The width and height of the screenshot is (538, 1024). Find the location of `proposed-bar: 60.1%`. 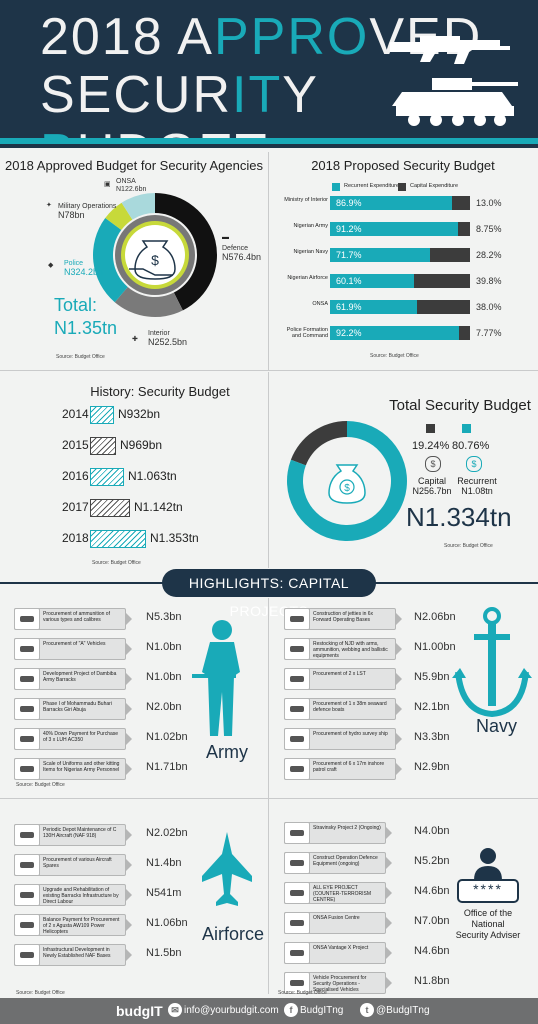

proposed-bar: 60.1% is located at coordinates (400, 281).